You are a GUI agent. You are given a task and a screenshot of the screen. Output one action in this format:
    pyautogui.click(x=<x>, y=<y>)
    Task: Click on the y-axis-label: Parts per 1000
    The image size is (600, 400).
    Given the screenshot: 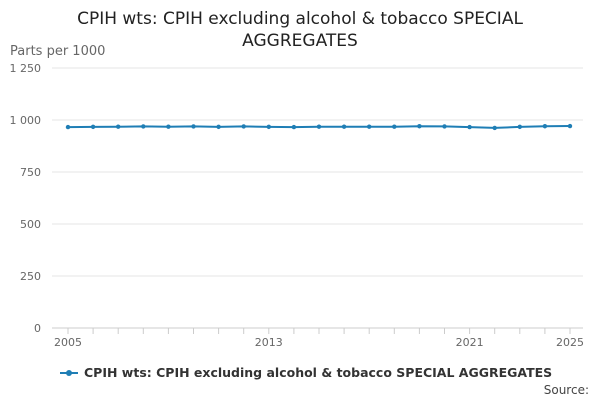 What is the action you would take?
    pyautogui.click(x=58, y=51)
    